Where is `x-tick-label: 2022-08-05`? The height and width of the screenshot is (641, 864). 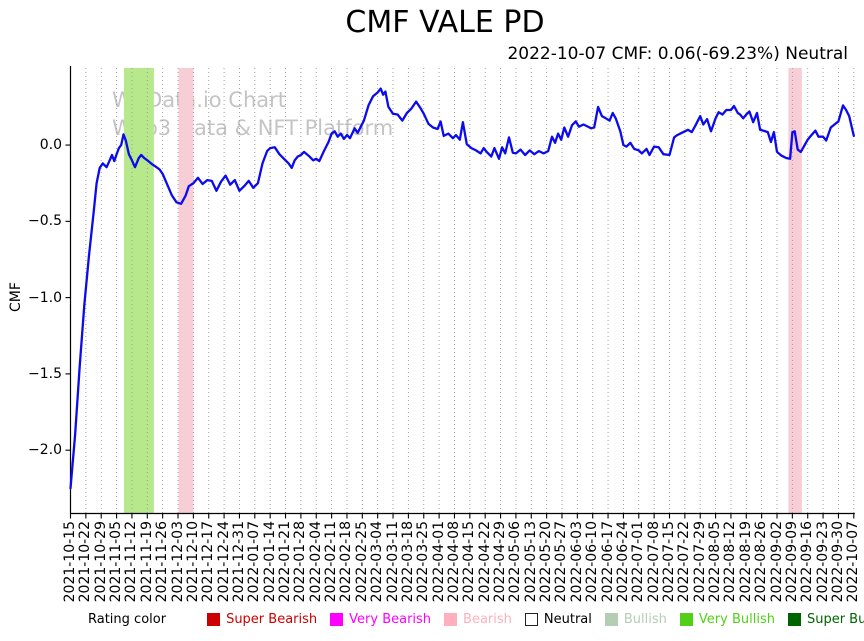
x-tick-label: 2022-08-05 is located at coordinates (715, 562).